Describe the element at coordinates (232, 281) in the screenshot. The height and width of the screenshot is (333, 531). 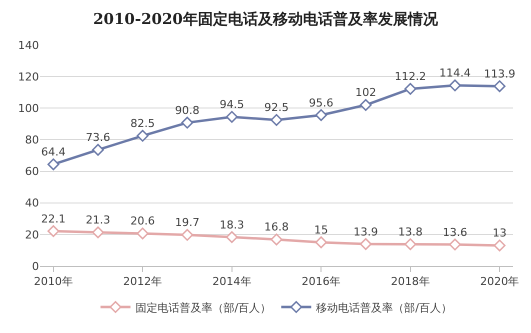
I see `x-tick-label: 2014年` at that location.